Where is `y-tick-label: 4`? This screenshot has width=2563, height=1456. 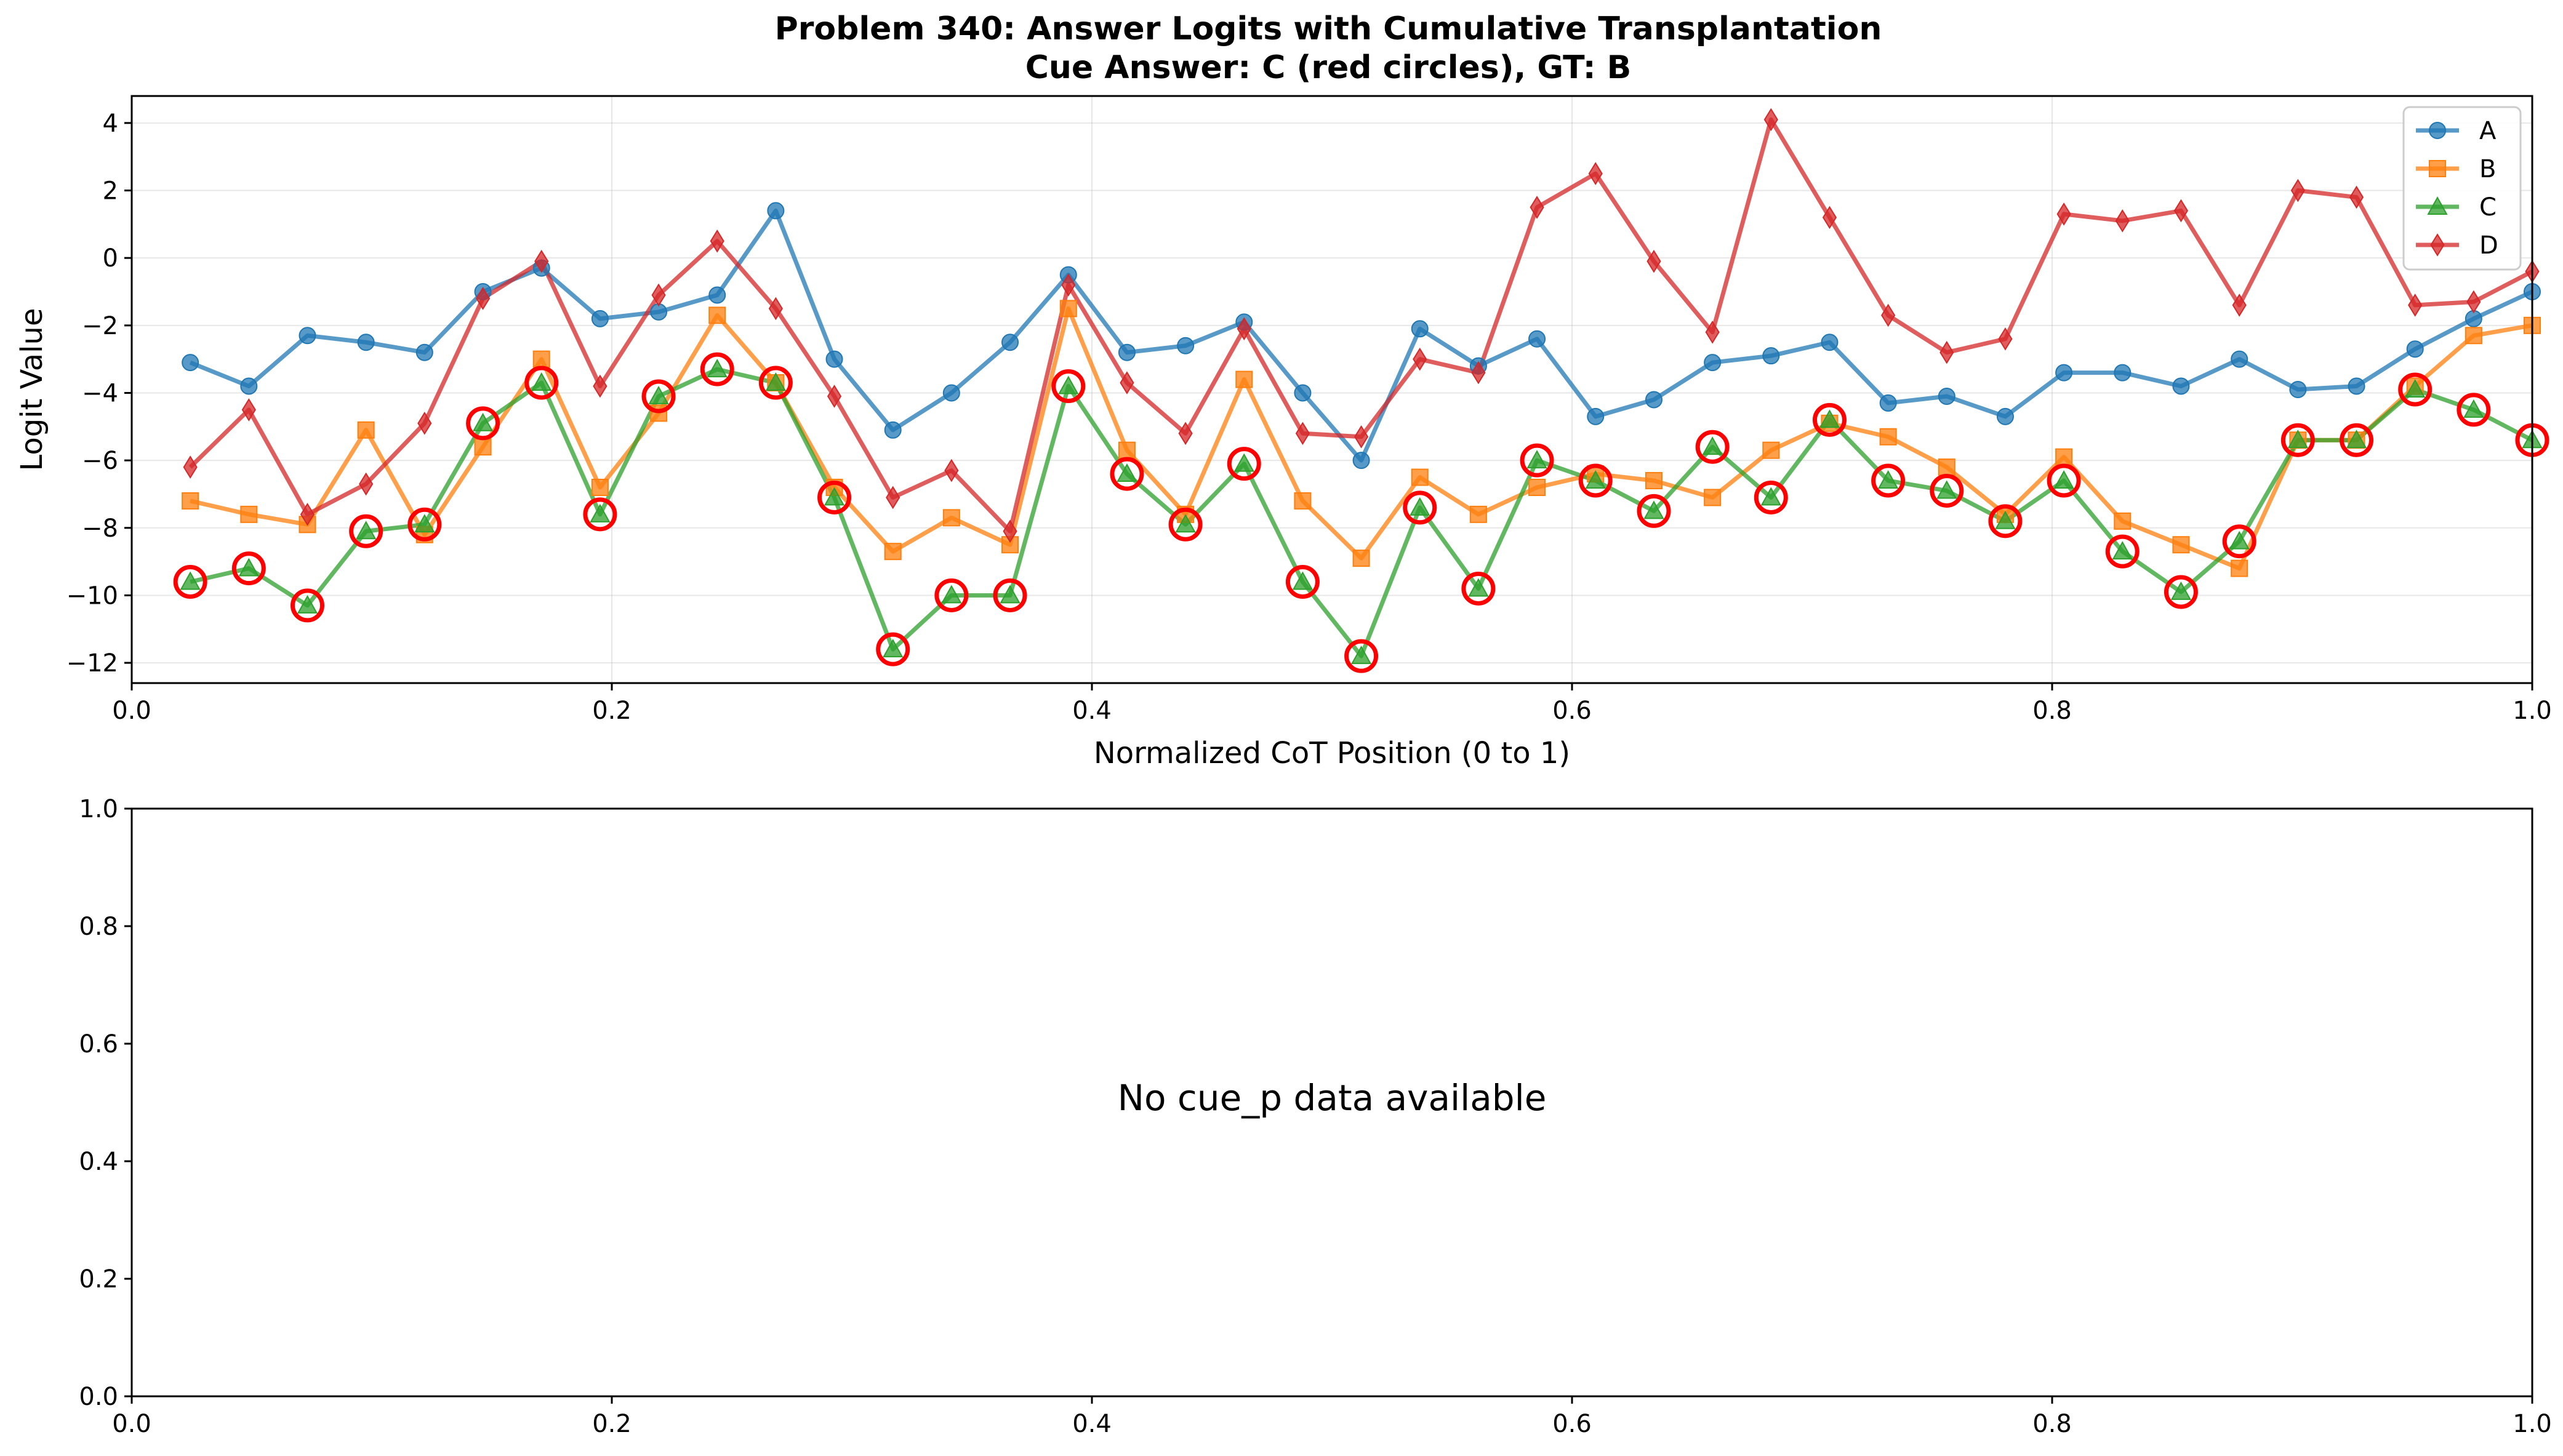 y-tick-label: 4 is located at coordinates (110, 124).